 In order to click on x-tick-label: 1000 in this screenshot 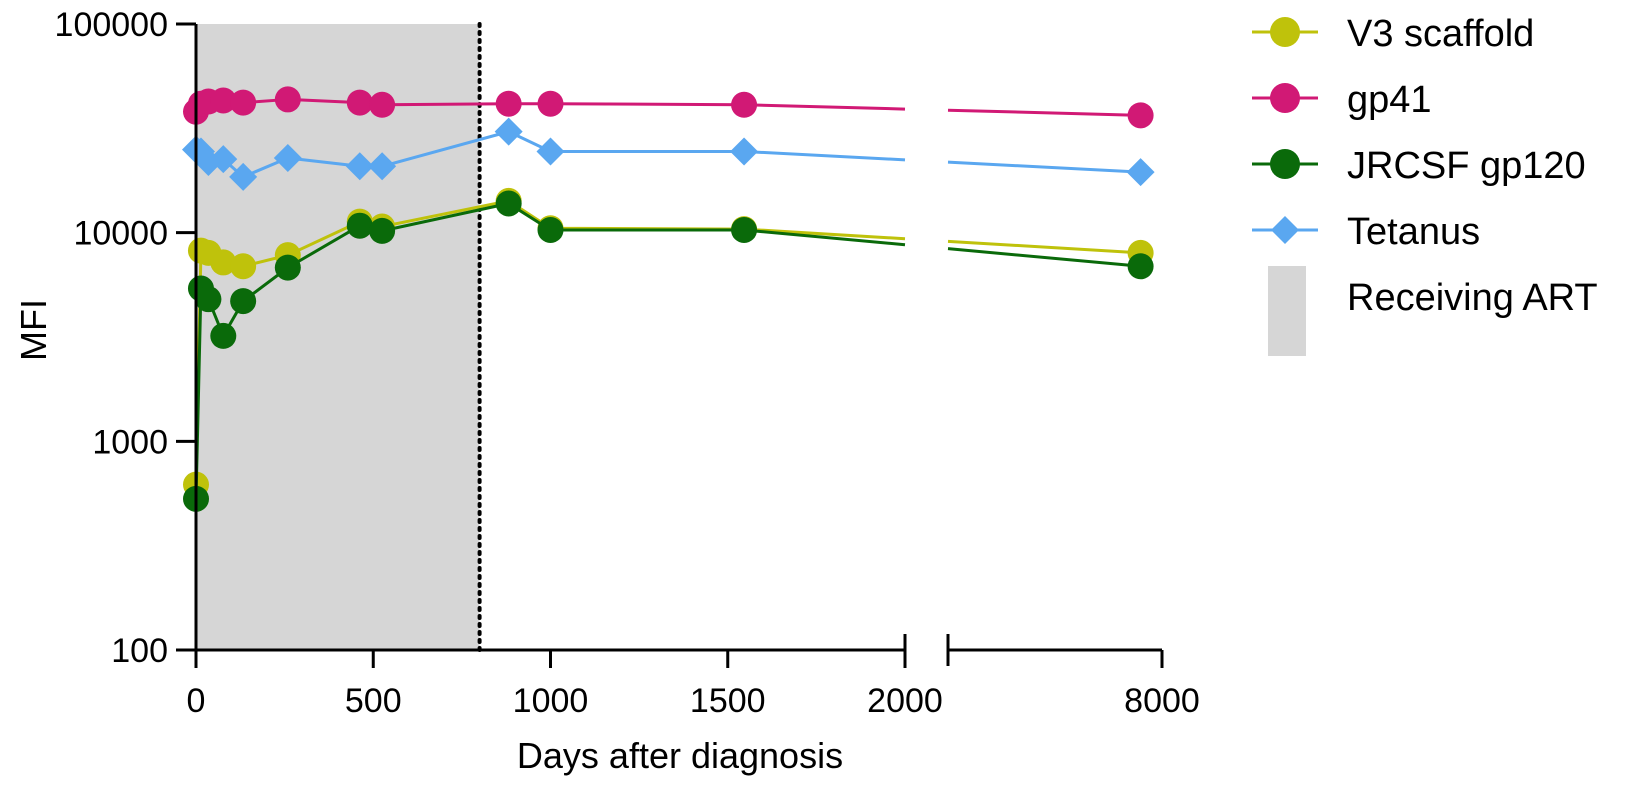, I will do `click(551, 701)`.